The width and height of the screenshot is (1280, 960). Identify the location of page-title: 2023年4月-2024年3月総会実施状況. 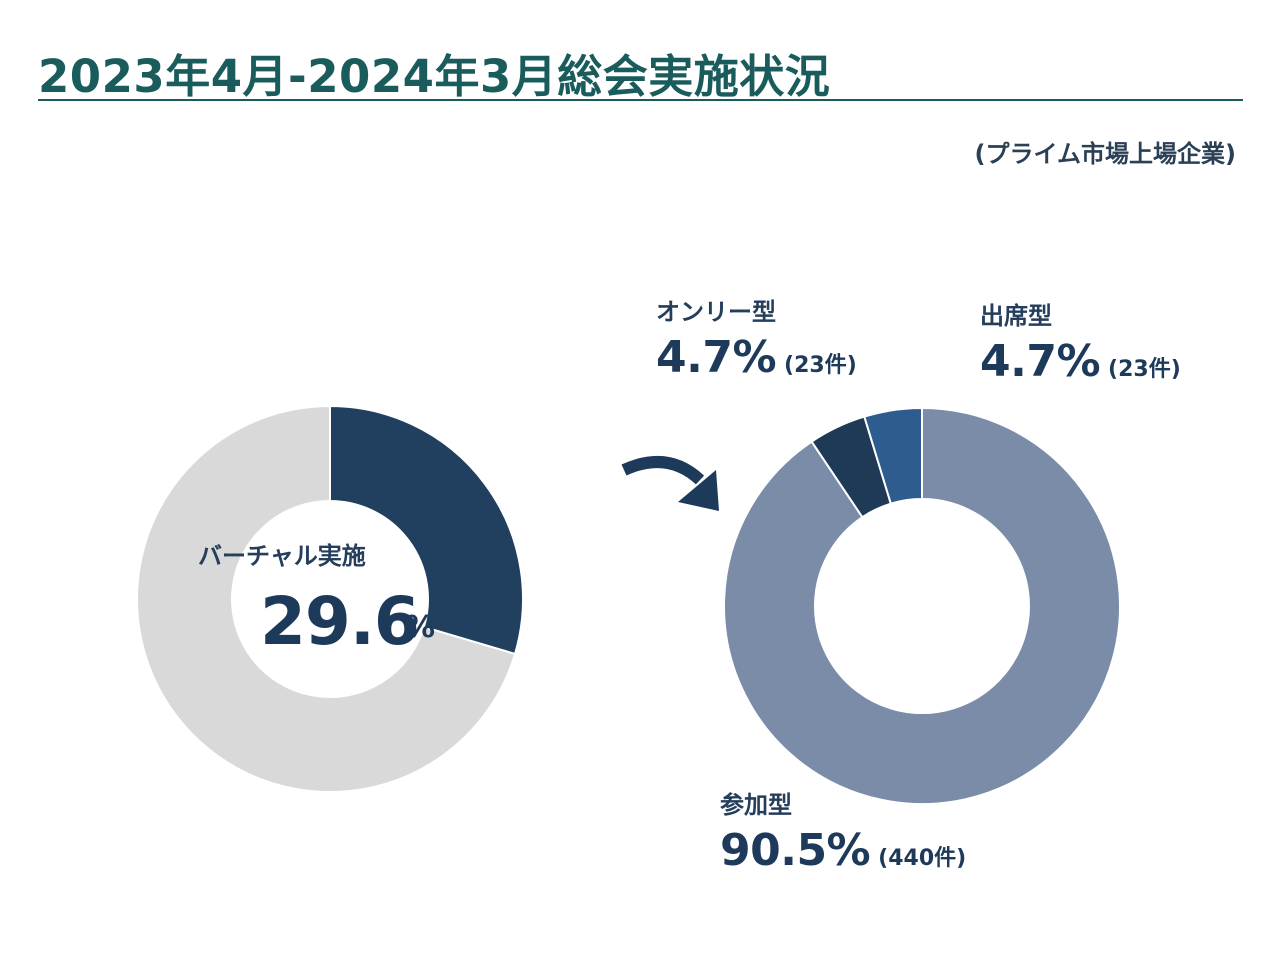
(434, 76).